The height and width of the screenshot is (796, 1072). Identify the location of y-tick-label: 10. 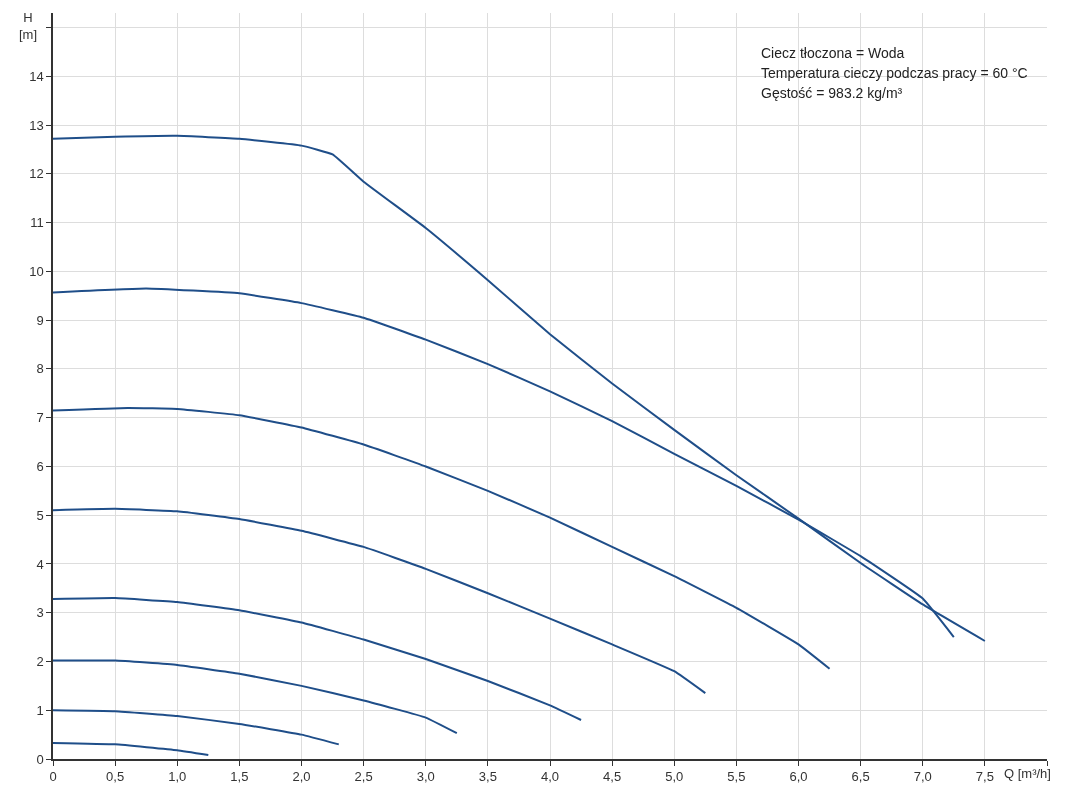
(36, 271).